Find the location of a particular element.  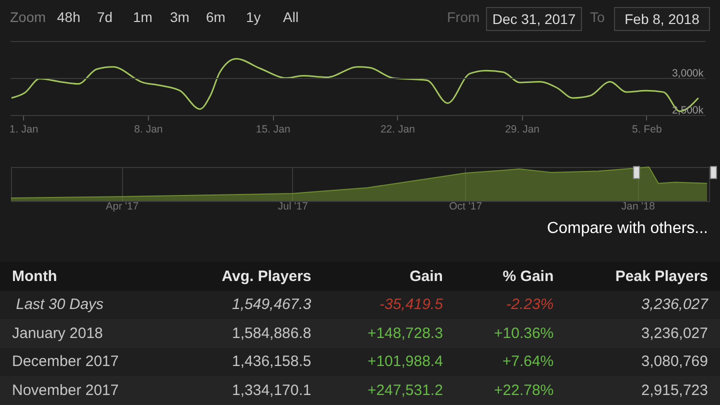

text: +7.64% is located at coordinates (528, 362).